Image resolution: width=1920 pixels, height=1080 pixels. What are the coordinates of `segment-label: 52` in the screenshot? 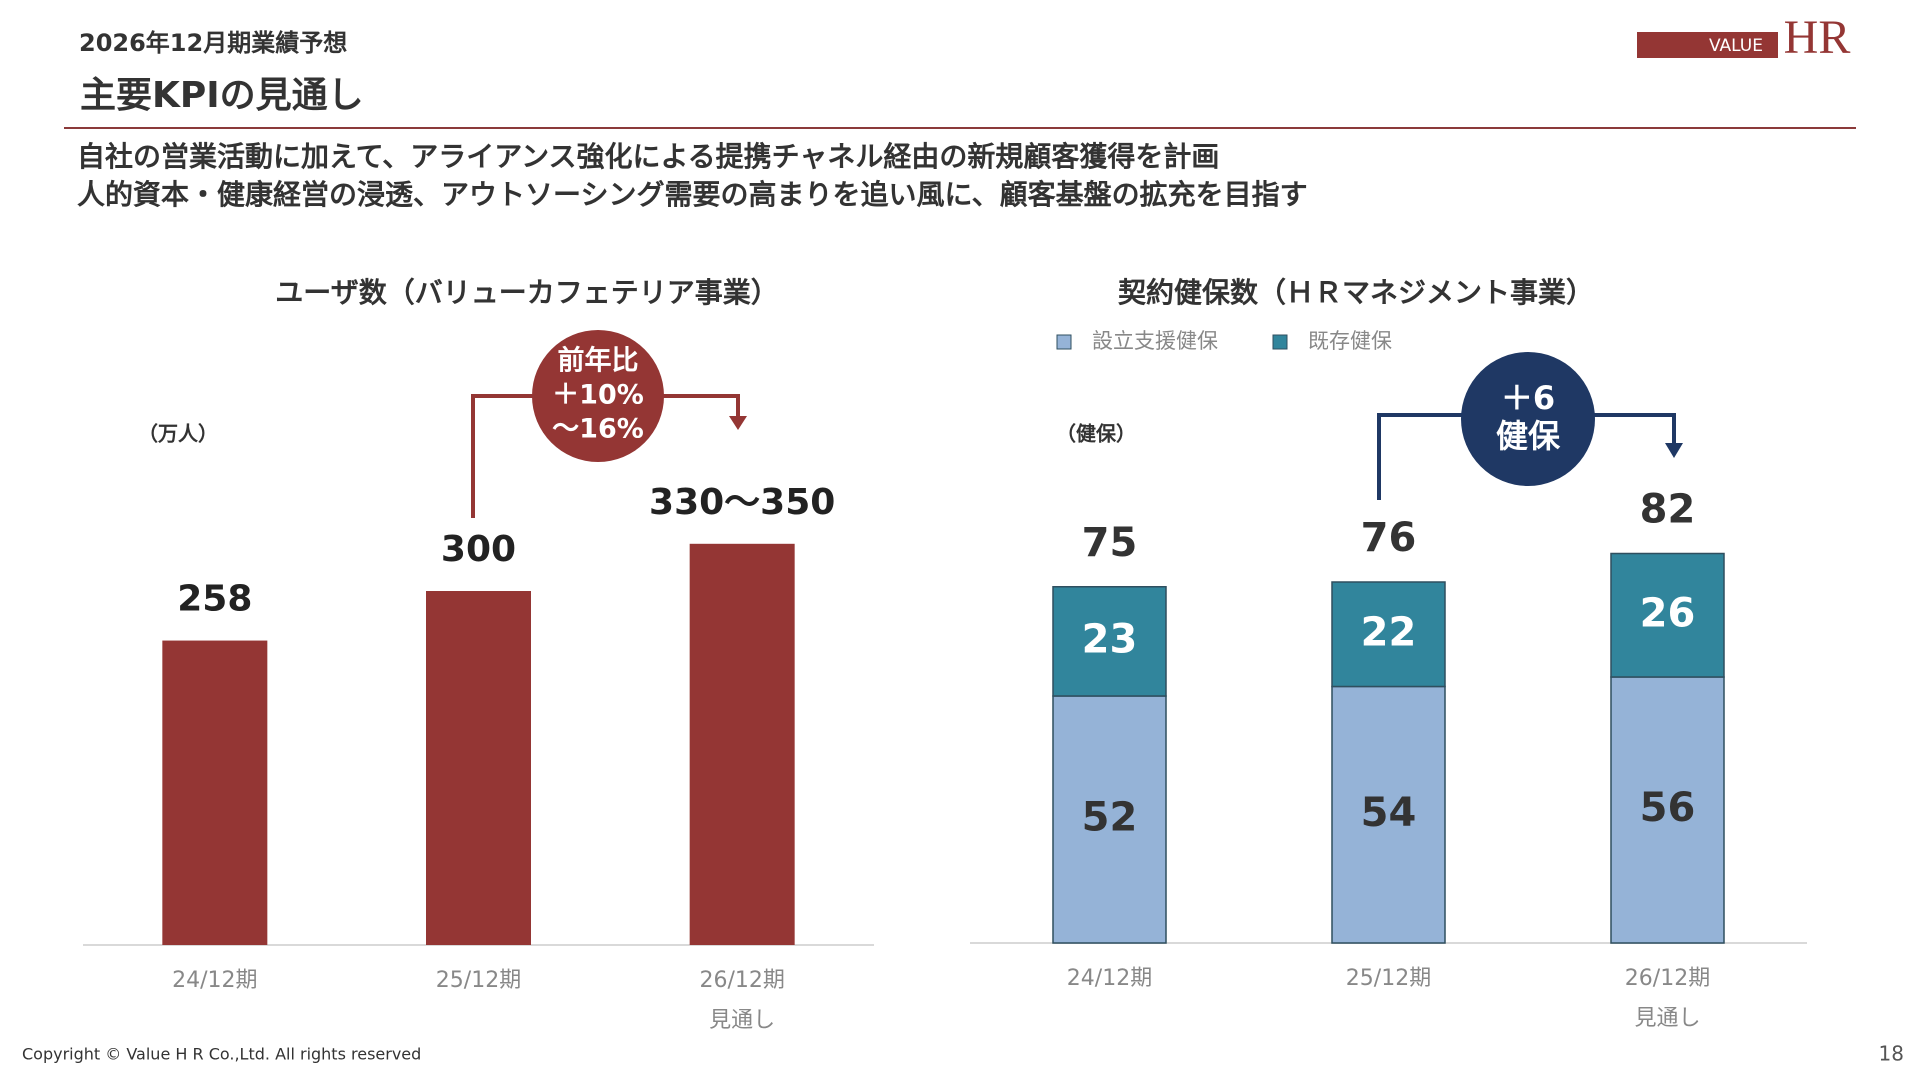 It's located at (1110, 818).